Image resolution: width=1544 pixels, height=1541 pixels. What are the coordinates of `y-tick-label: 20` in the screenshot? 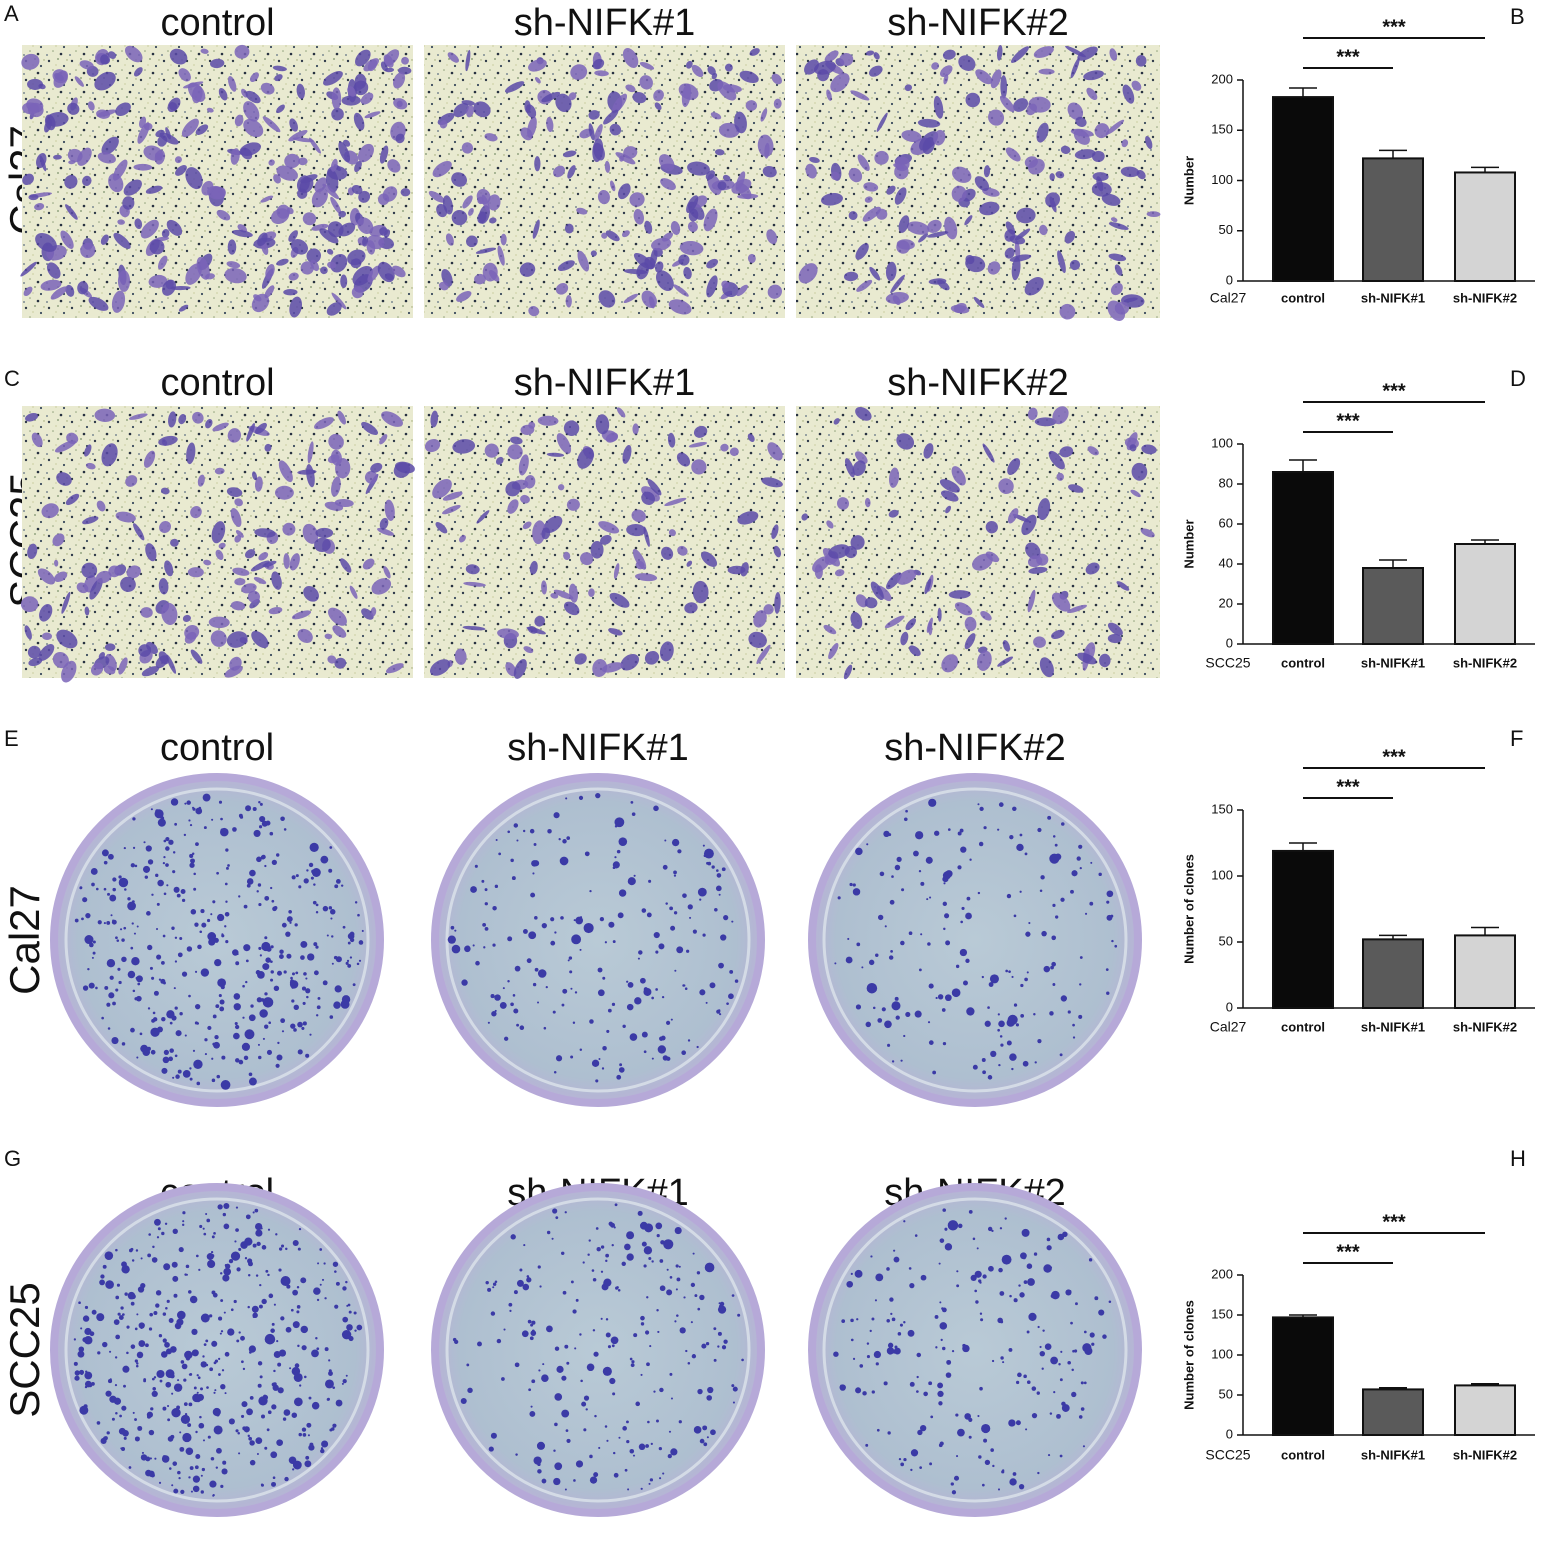 It's located at (1226, 602).